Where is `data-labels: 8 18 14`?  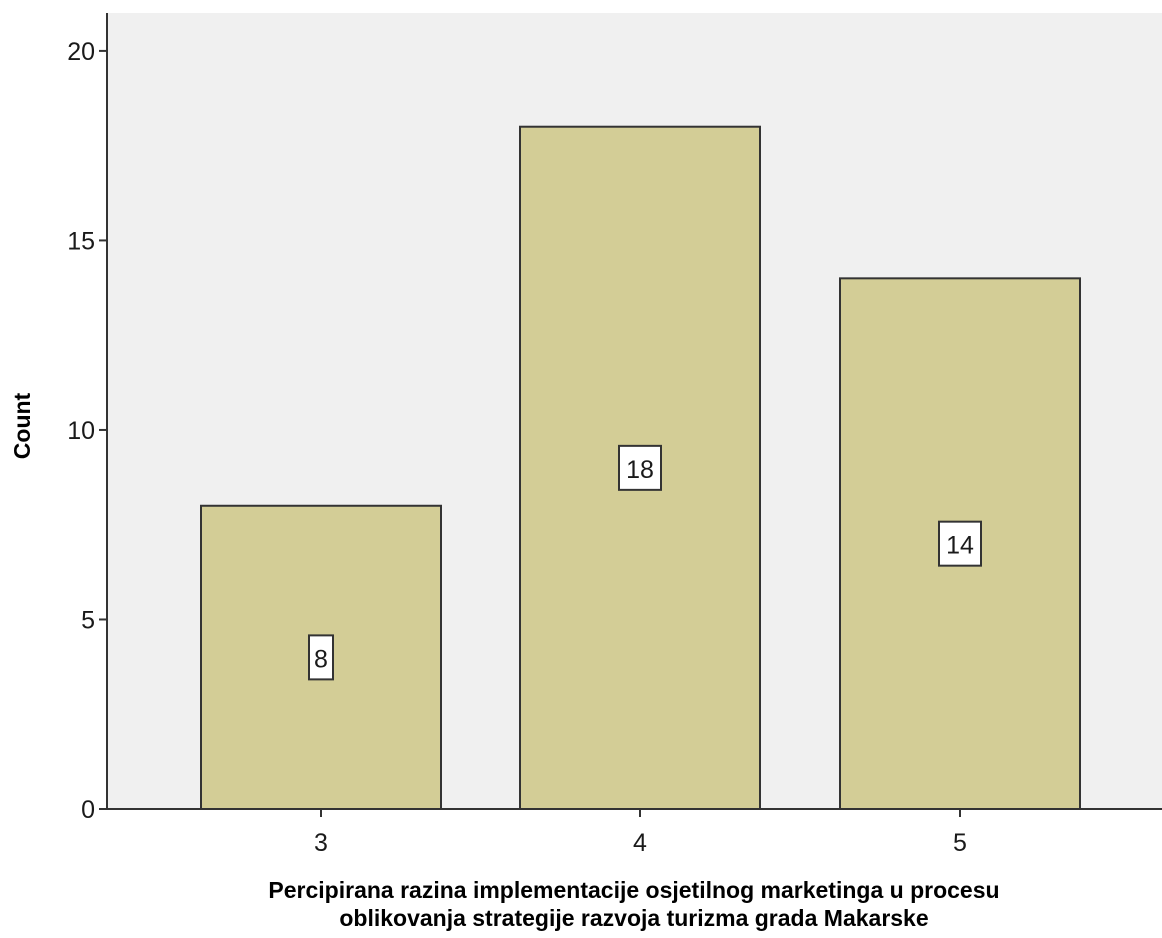 data-labels: 8 18 14 is located at coordinates (645, 562).